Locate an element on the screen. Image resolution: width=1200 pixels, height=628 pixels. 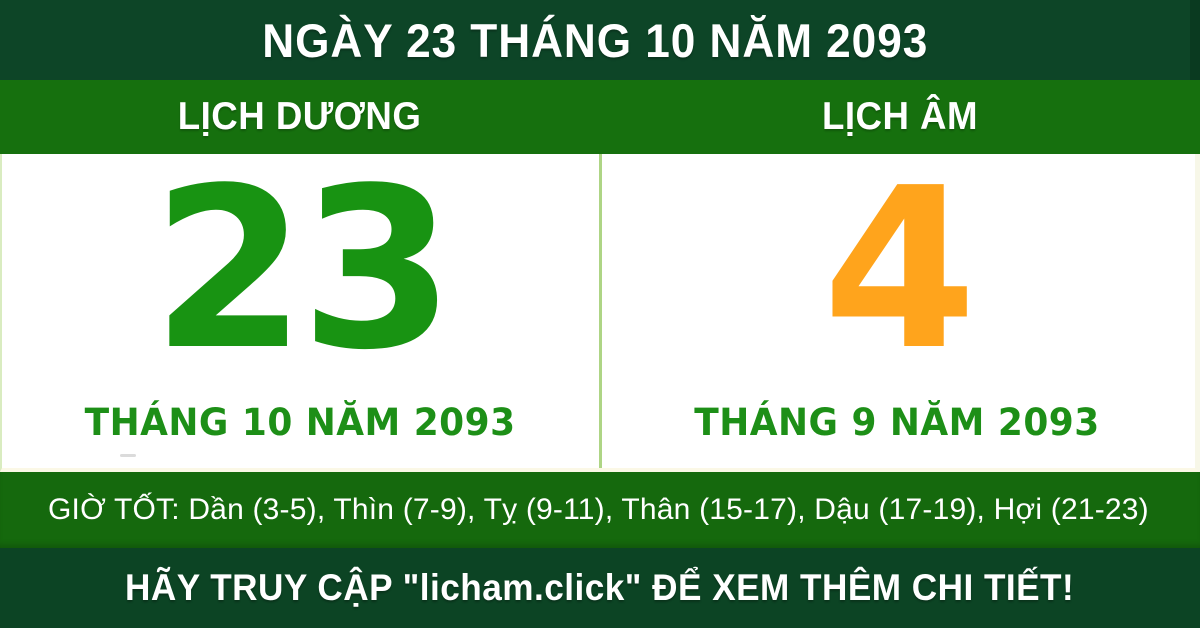
tab-bar: LỊCH DƯƠNG LỊCH ÂM is located at coordinates (600, 117).